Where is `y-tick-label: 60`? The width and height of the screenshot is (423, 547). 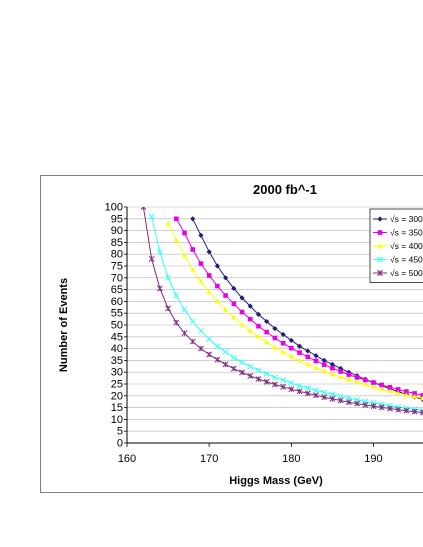 y-tick-label: 60 is located at coordinates (117, 302).